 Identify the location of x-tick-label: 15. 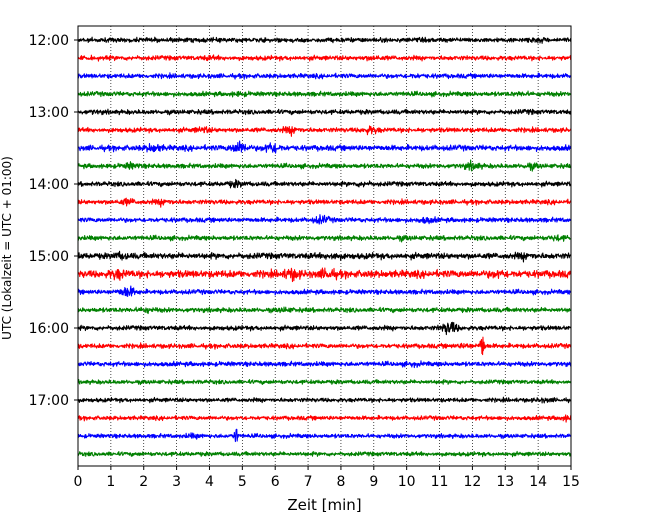
(571, 482).